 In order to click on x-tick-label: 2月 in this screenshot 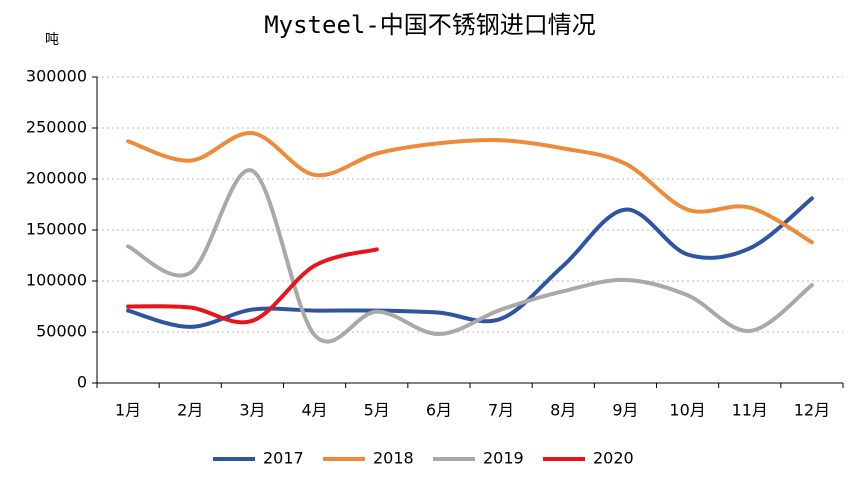, I will do `click(190, 410)`.